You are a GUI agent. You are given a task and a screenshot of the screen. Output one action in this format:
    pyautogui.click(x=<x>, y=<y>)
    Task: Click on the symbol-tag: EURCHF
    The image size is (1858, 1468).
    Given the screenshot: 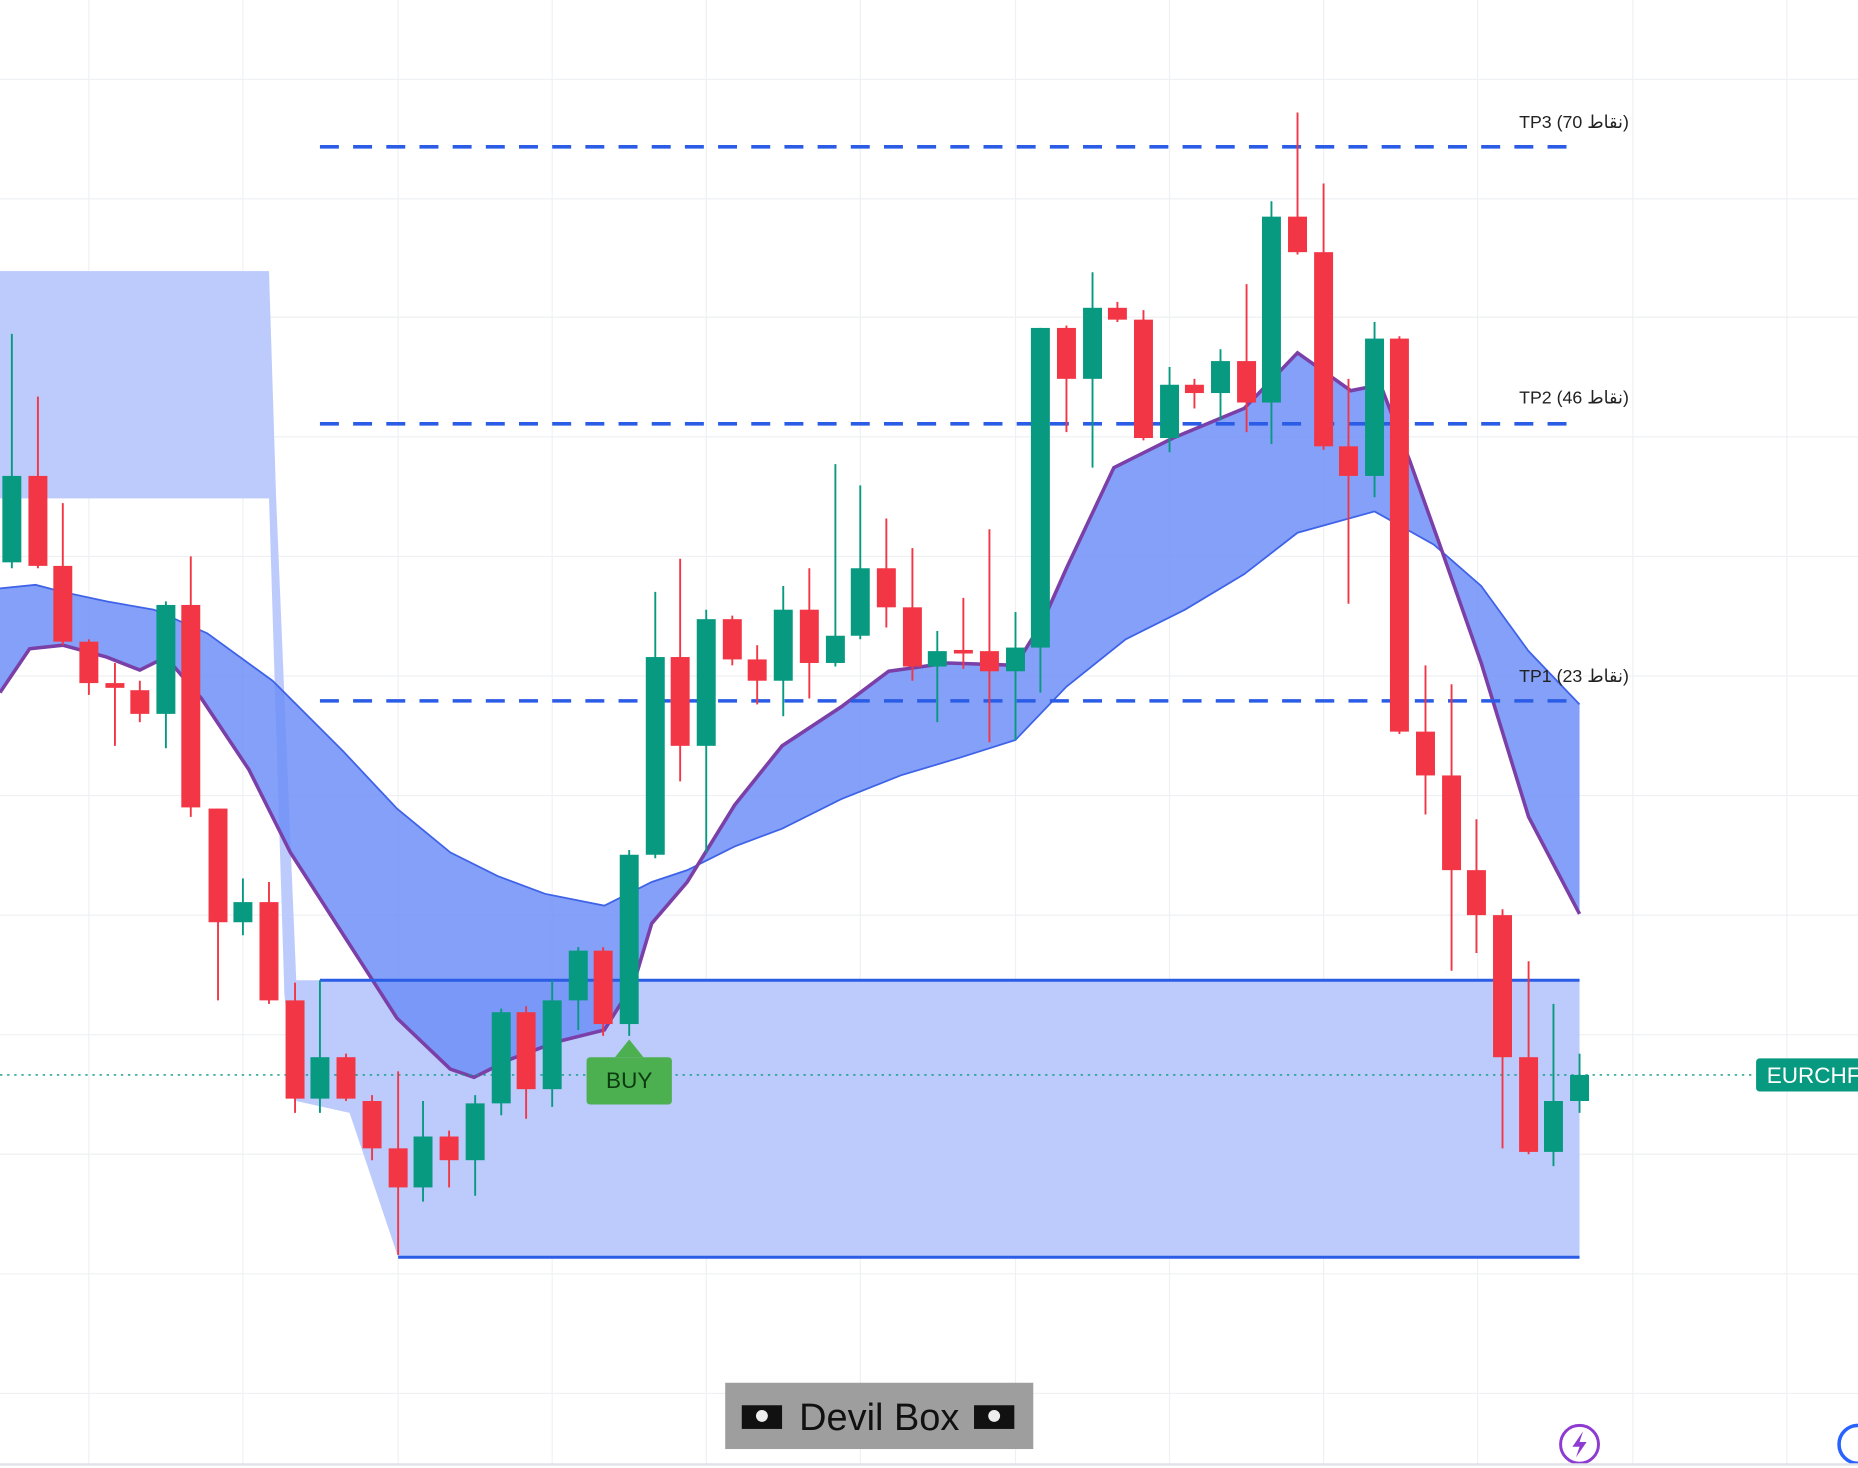 What is the action you would take?
    pyautogui.click(x=1807, y=1075)
    